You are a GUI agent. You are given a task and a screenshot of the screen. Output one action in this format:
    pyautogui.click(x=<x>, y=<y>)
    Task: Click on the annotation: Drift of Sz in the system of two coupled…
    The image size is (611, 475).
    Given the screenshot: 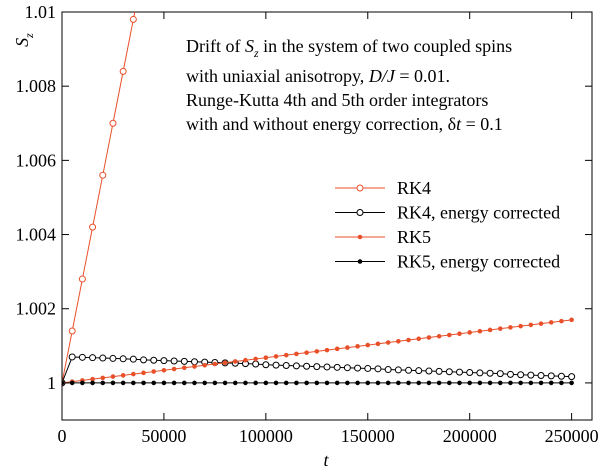 What is the action you would take?
    pyautogui.click(x=349, y=85)
    